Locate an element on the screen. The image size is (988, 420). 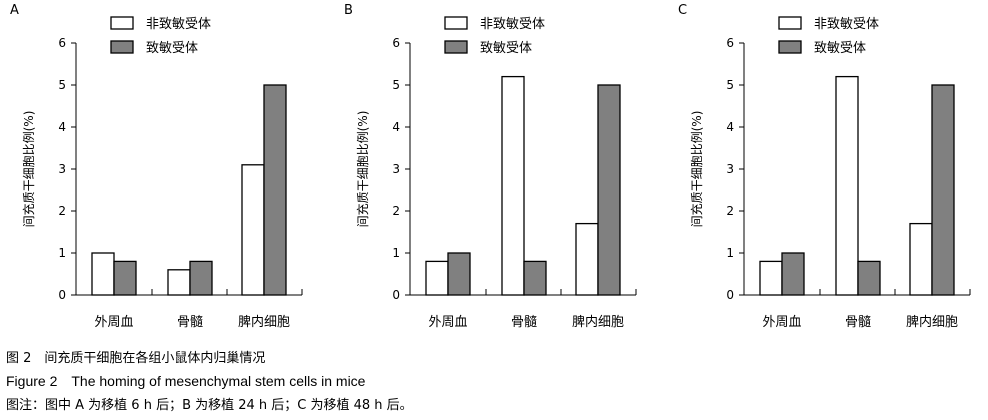
panel-label: B is located at coordinates (348, 10).